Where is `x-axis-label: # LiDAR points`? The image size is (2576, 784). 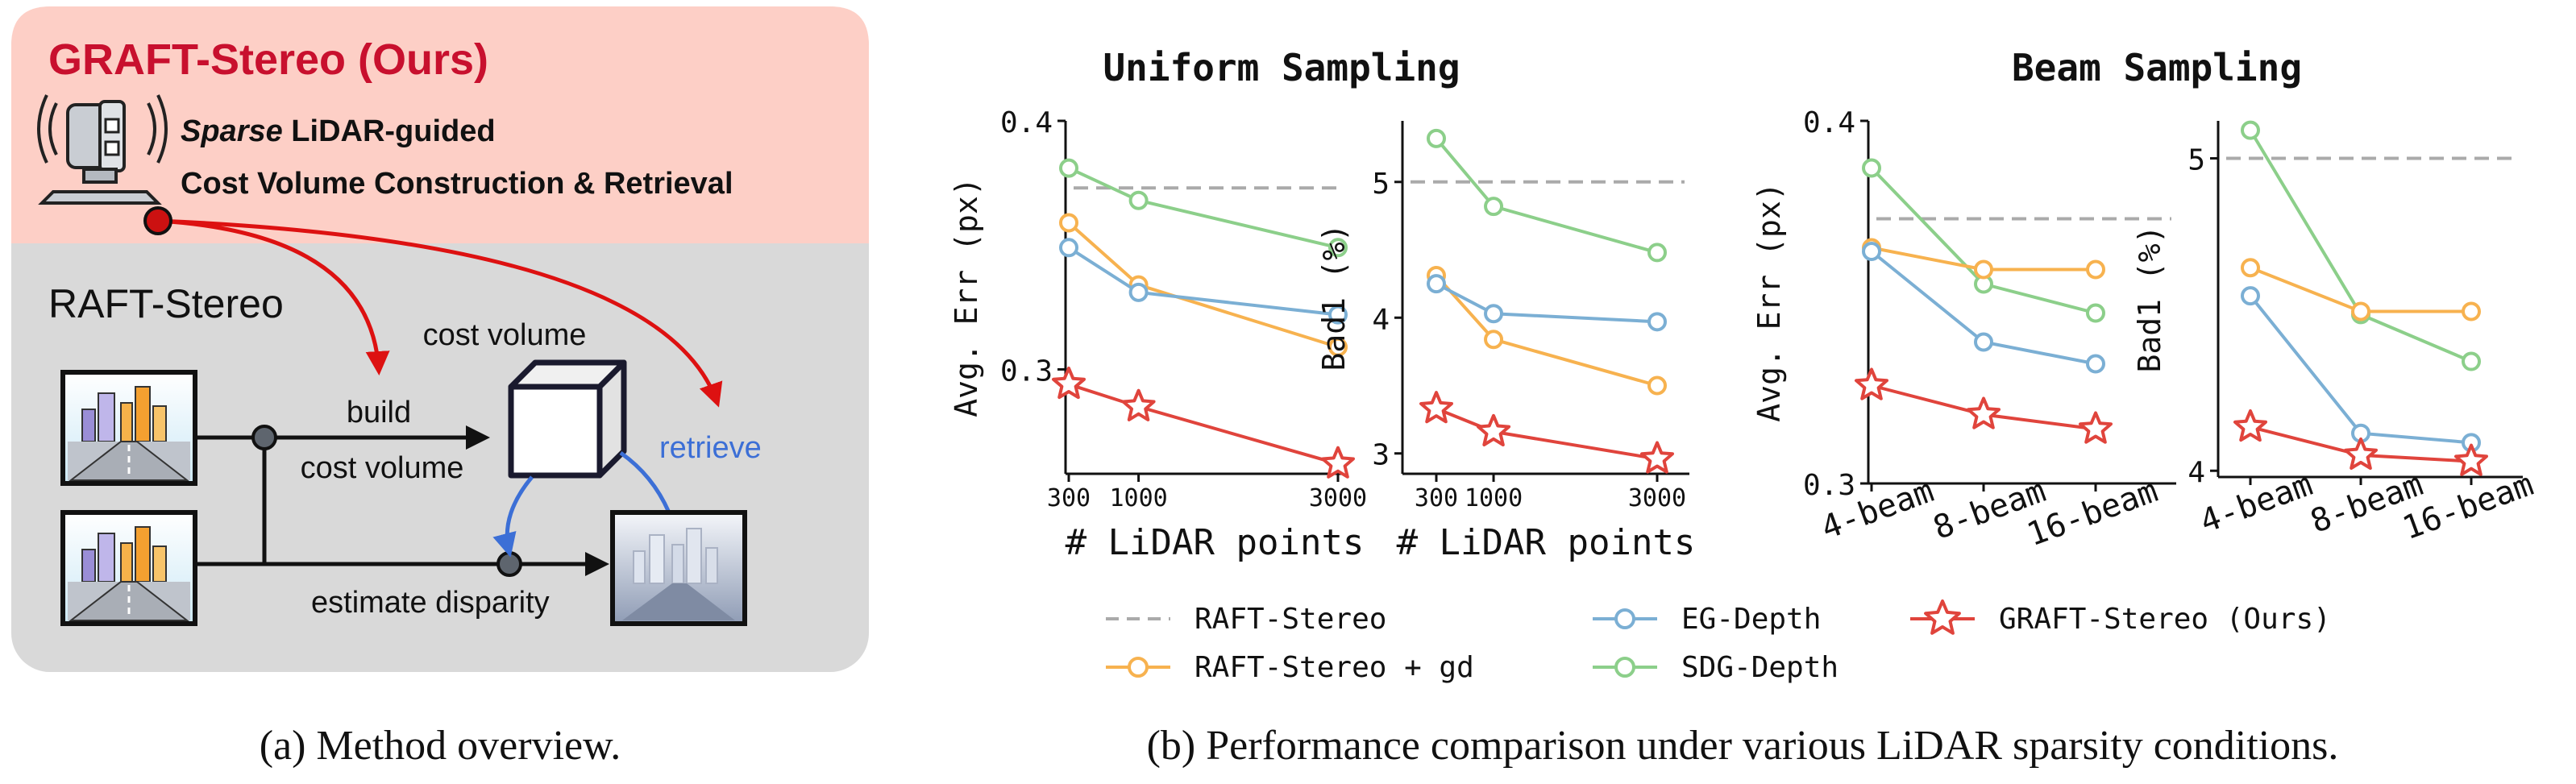 x-axis-label: # LiDAR points is located at coordinates (1215, 542).